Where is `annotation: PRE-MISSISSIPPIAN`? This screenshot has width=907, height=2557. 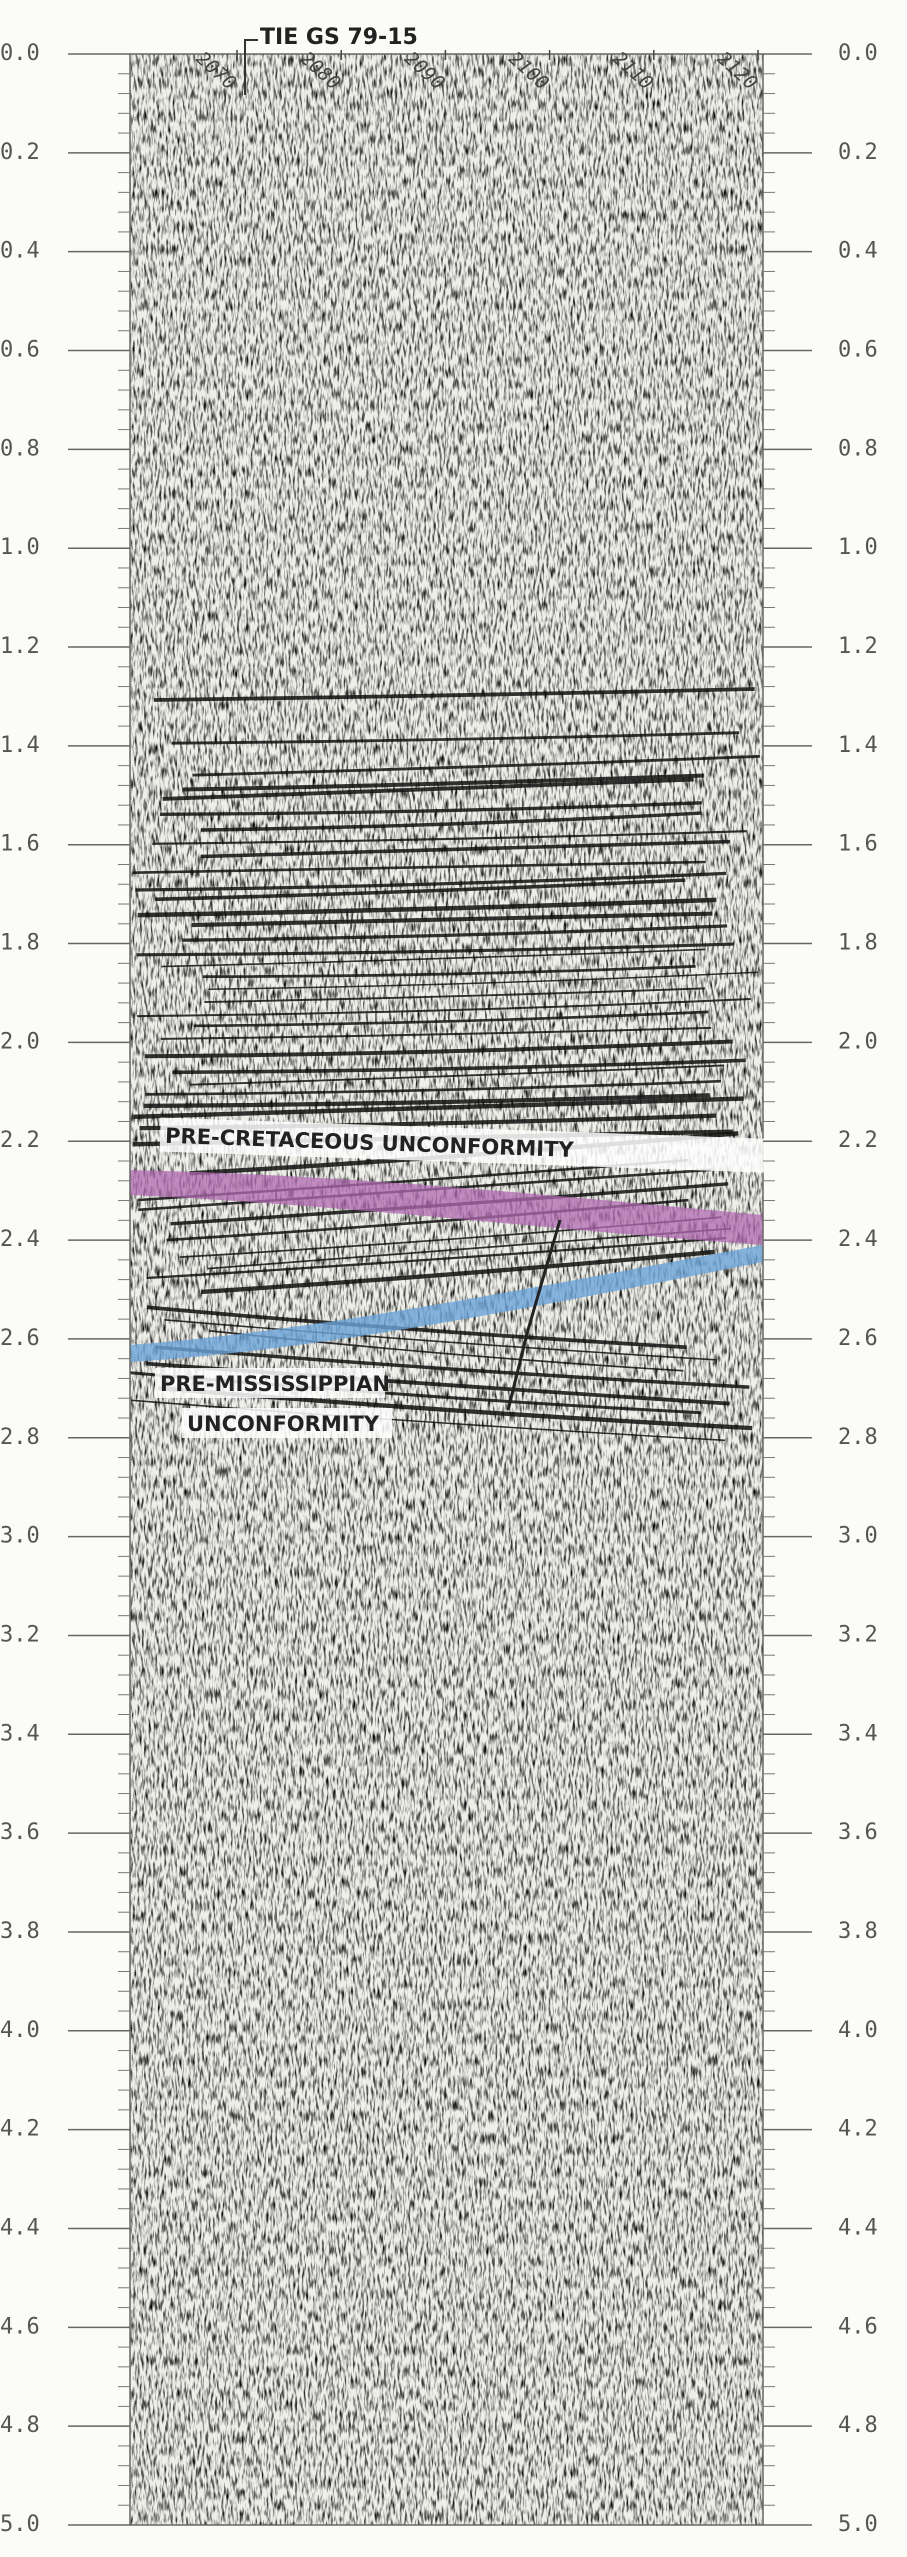
annotation: PRE-MISSISSIPPIAN is located at coordinates (275, 1384).